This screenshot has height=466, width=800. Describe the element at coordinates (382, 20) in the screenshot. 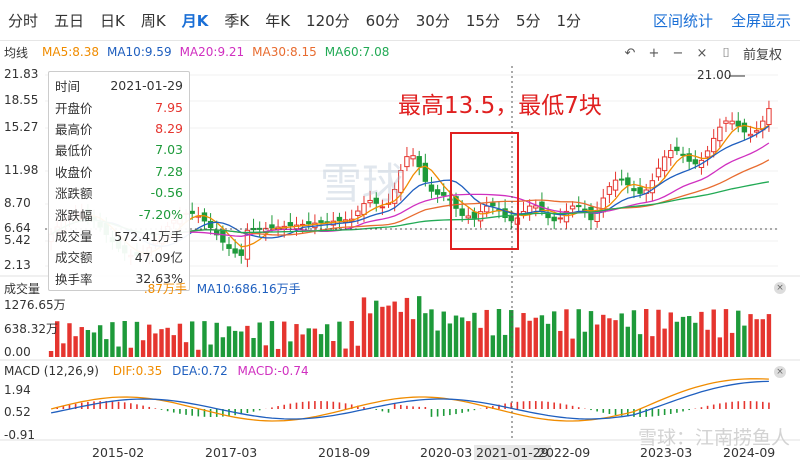

I see `tab-8: 60分` at that location.